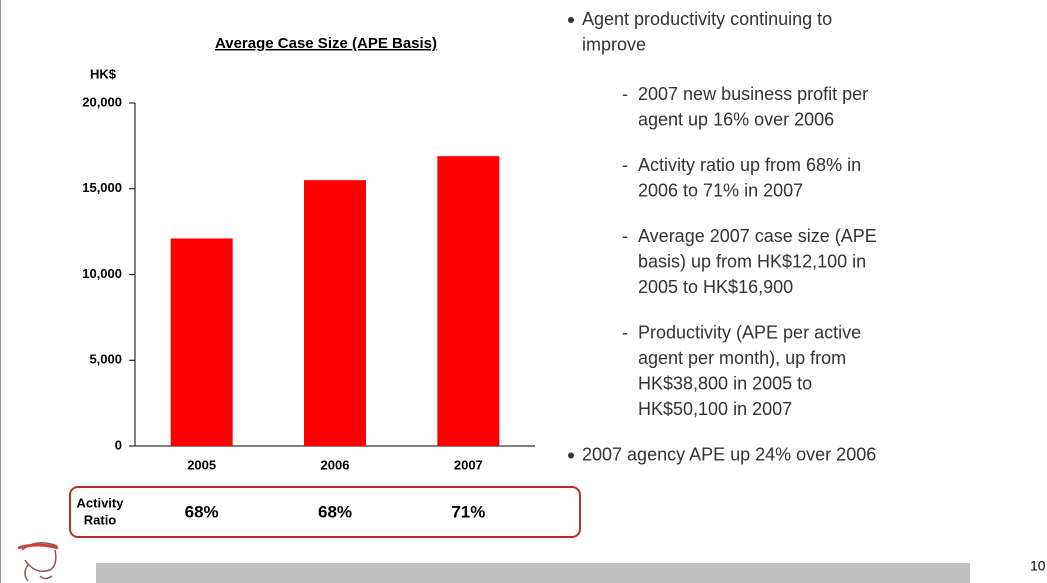 The image size is (1047, 583). Describe the element at coordinates (102, 101) in the screenshot. I see `y-tick-label: 20,000` at that location.